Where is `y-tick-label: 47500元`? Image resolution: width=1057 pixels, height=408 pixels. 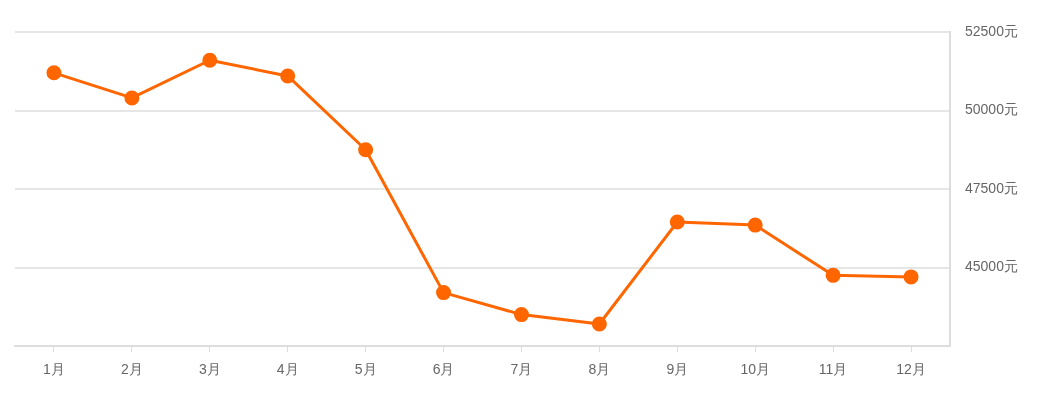 y-tick-label: 47500元 is located at coordinates (991, 187).